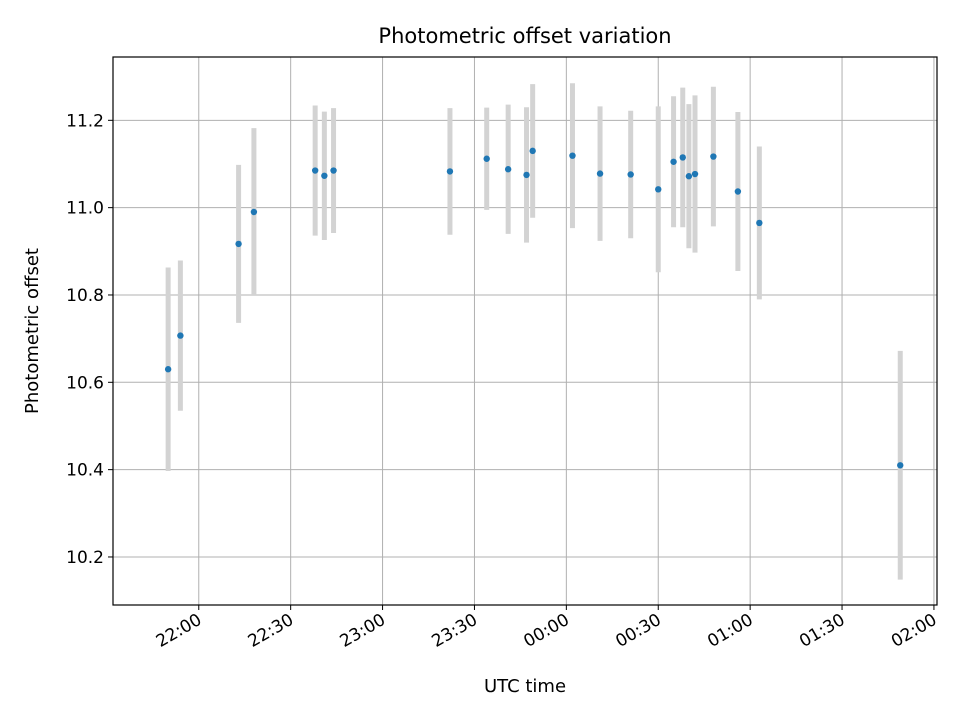 The width and height of the screenshot is (960, 720). I want to click on y-tick-label: 10.2, so click(85, 558).